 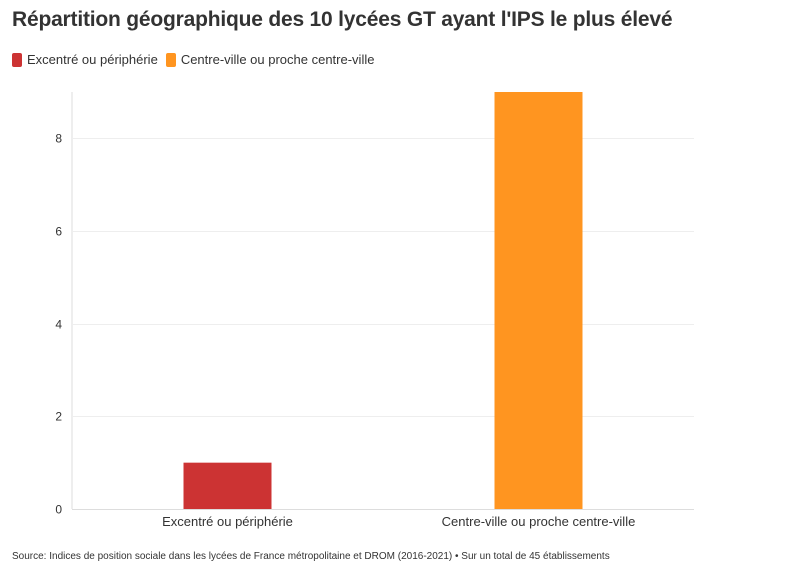 I want to click on legend-item-excentre: Excentré ou périphérie, so click(x=85, y=59).